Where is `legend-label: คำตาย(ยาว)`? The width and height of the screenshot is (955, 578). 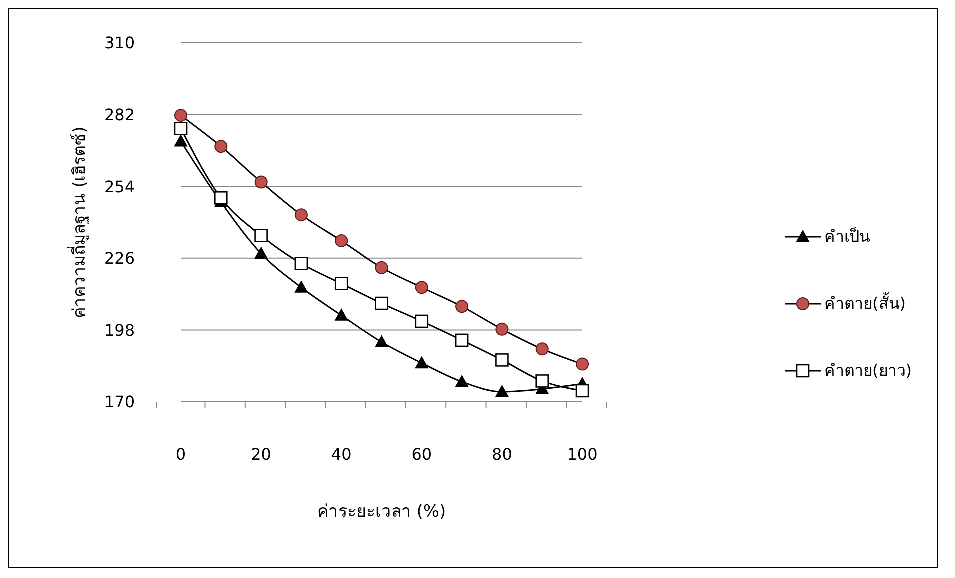
legend-label: คำตาย(ยาว) is located at coordinates (868, 371).